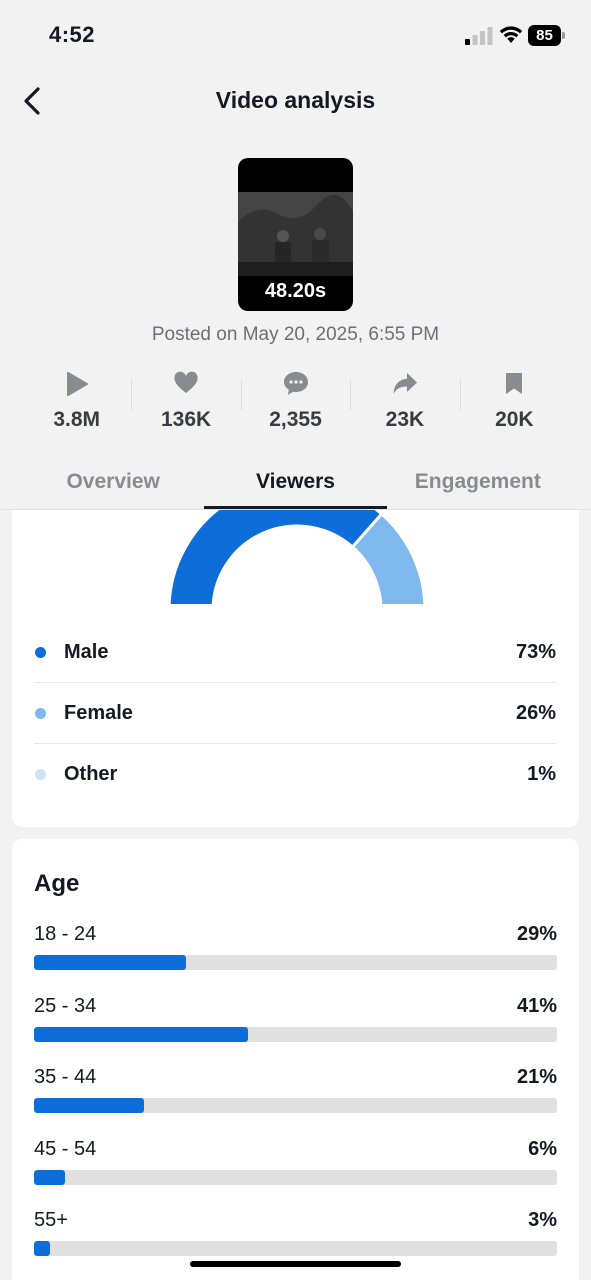 The height and width of the screenshot is (1280, 591). What do you see at coordinates (86, 651) in the screenshot?
I see `legend-label: Male` at bounding box center [86, 651].